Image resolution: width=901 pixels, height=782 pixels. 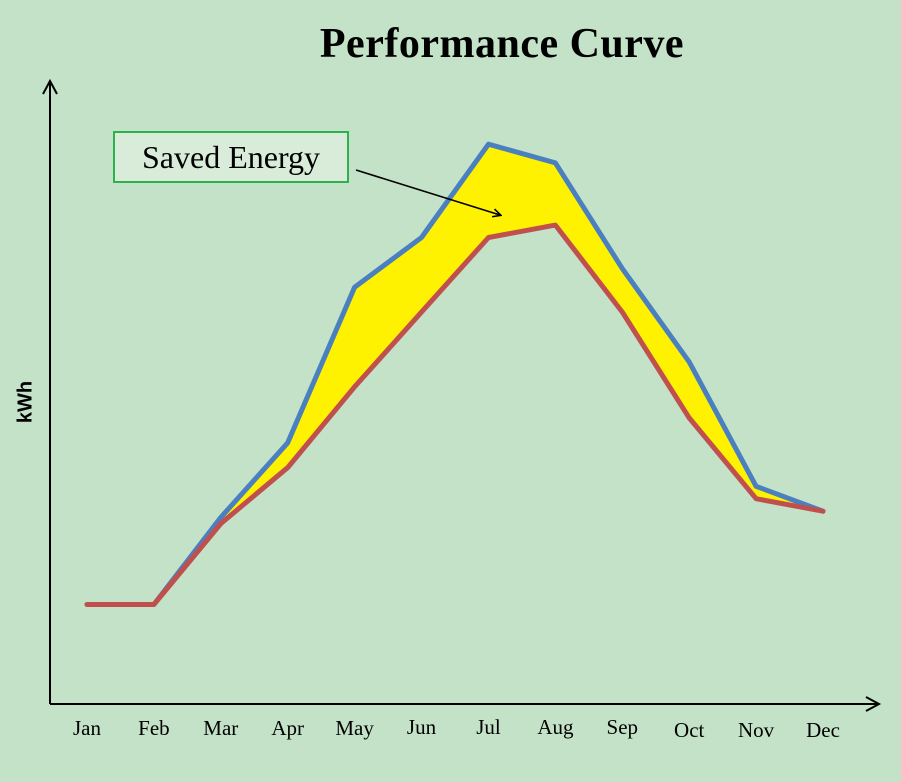 What do you see at coordinates (25, 402) in the screenshot?
I see `y-axis-label: kWh` at bounding box center [25, 402].